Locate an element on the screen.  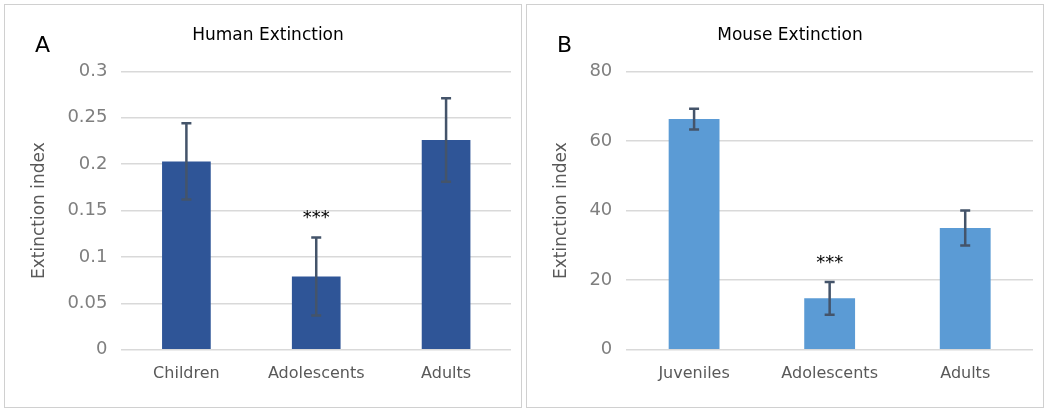
x-tick-label: Juveniles is located at coordinates (693, 372).